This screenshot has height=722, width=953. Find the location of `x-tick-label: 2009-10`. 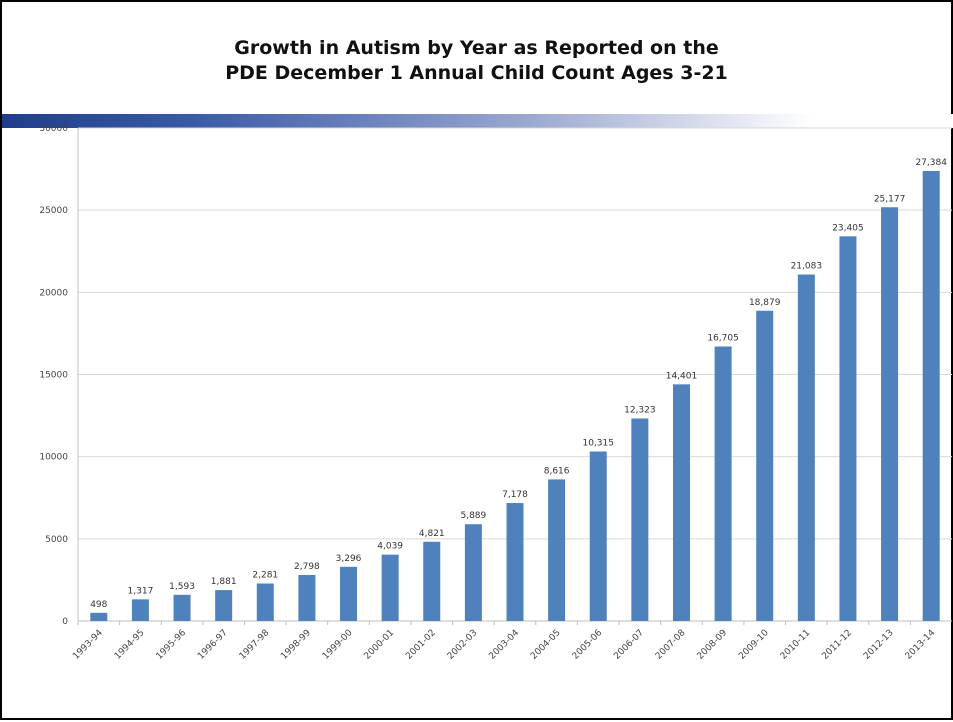

x-tick-label: 2009-10 is located at coordinates (754, 645).